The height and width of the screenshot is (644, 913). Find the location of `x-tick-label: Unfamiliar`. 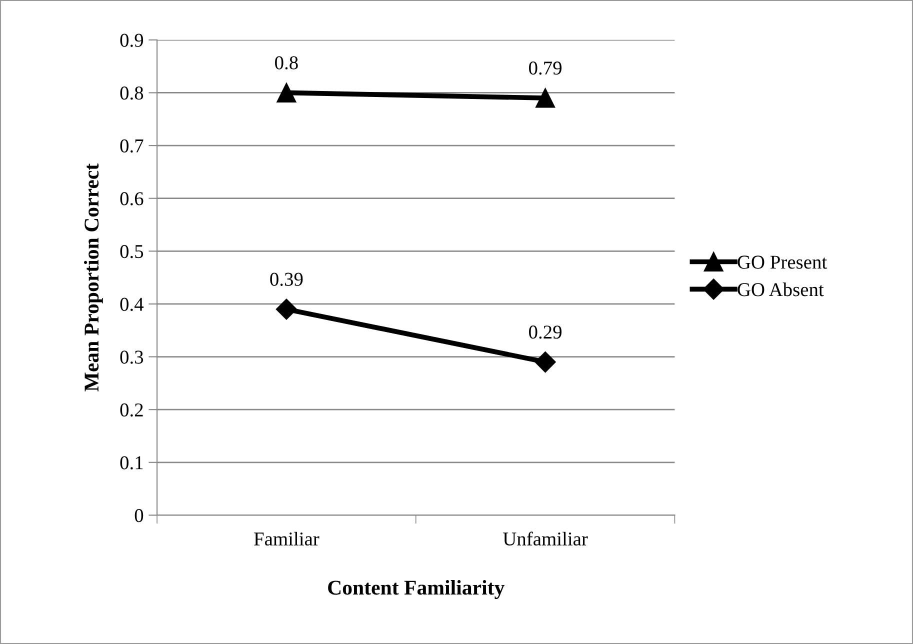

x-tick-label: Unfamiliar is located at coordinates (545, 539).